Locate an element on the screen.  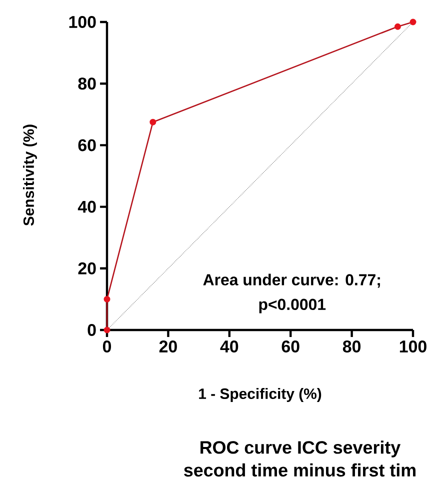
x-tick-label: 20 is located at coordinates (168, 346).